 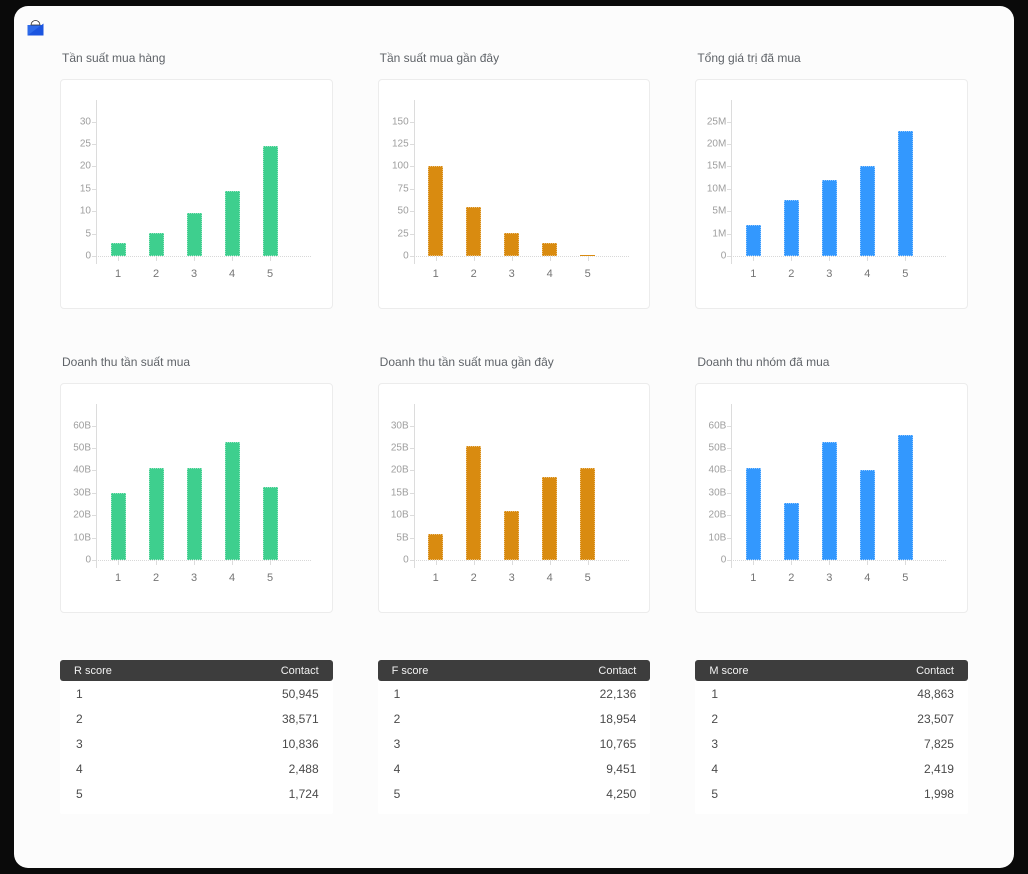 What do you see at coordinates (511, 274) in the screenshot?
I see `x-tick-label: 3` at bounding box center [511, 274].